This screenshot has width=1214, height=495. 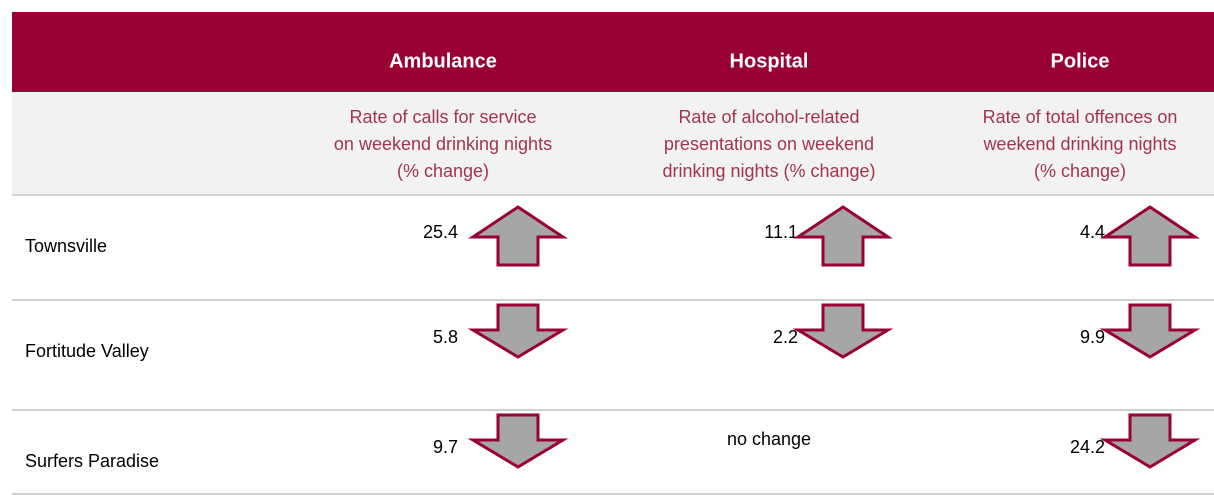 What do you see at coordinates (443, 61) in the screenshot?
I see `column-title: Ambulance` at bounding box center [443, 61].